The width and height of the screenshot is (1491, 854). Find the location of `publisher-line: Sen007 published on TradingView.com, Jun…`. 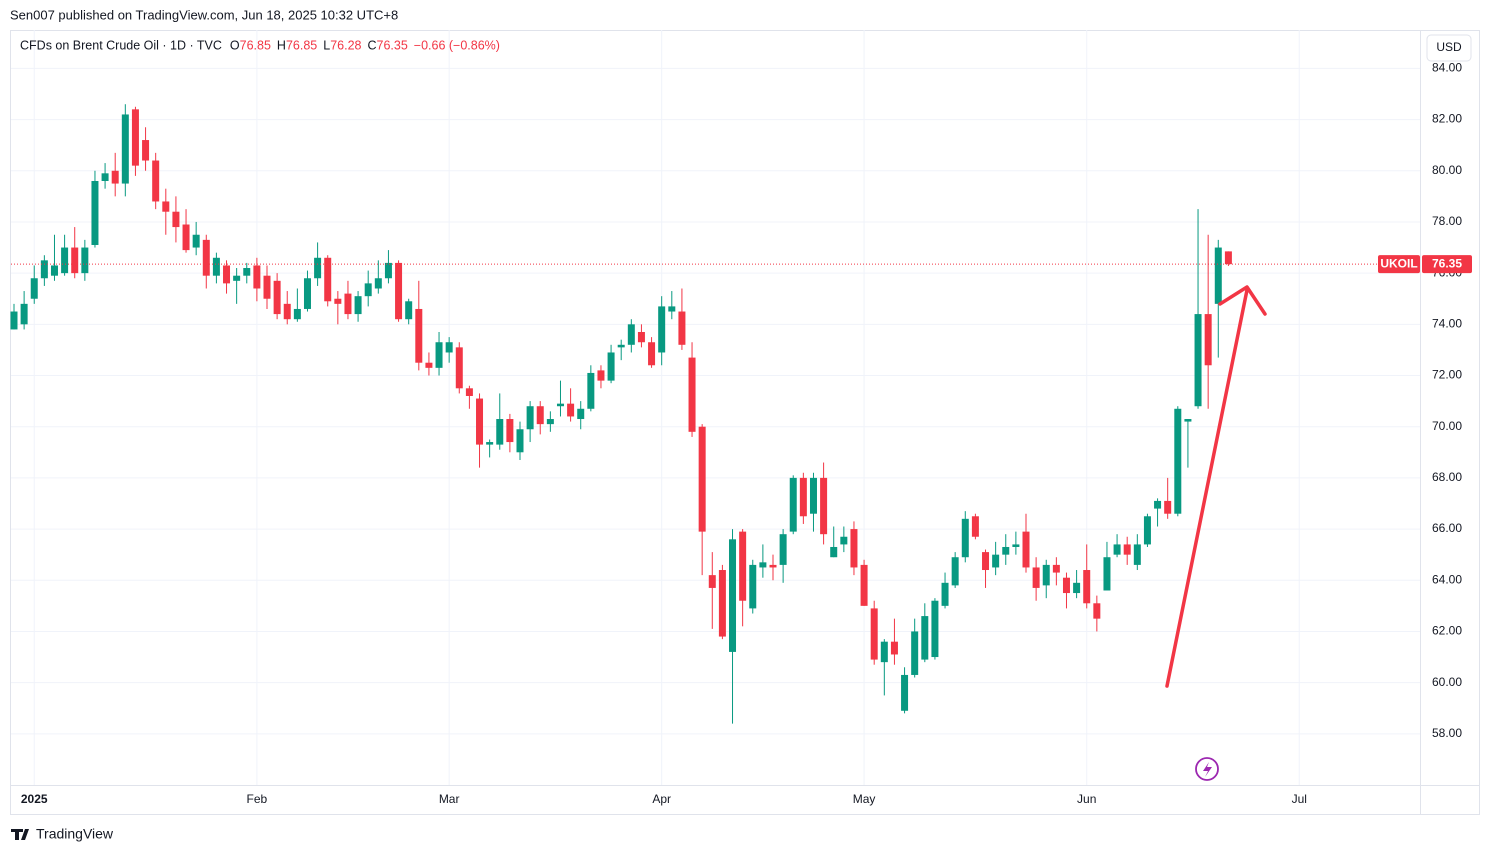

publisher-line: Sen007 published on TradingView.com, Jun… is located at coordinates (204, 14).